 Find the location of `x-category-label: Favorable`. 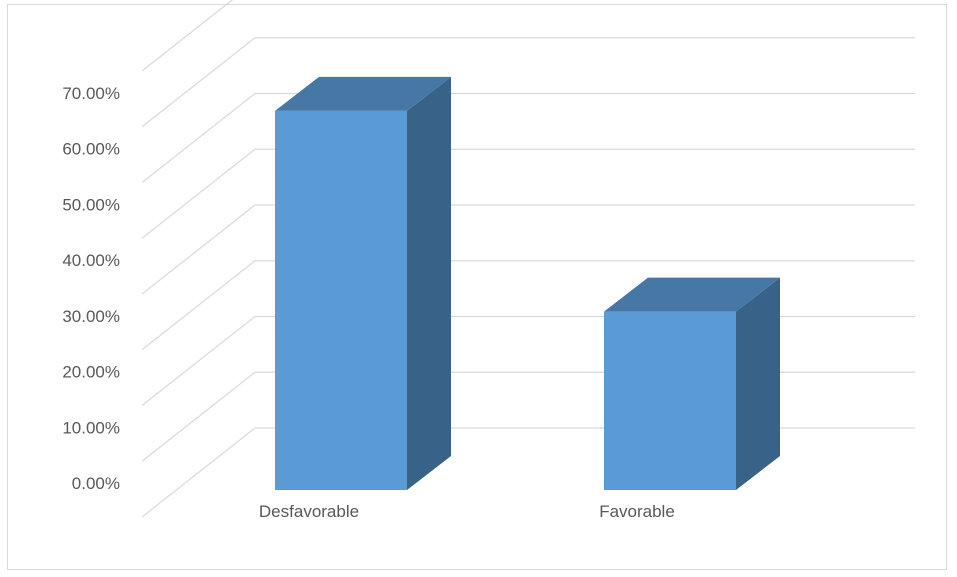

x-category-label: Favorable is located at coordinates (637, 511).